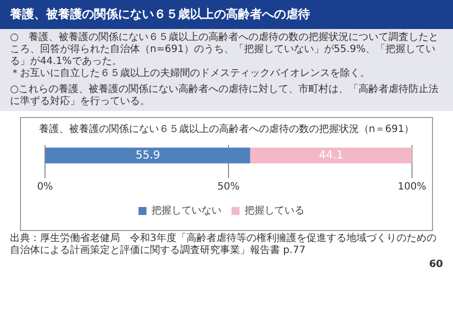 The image size is (453, 320). What do you see at coordinates (225, 50) in the screenshot?
I see `text: ○ 養護、被養護の関係にない６５歳以上の高齢者への虐待の数の把握状況について調査したところ、回答が得られた自治体（n=691）のうち、「把握していない」が55.9%、「把握している」が44.1%であった。` at bounding box center [225, 50].